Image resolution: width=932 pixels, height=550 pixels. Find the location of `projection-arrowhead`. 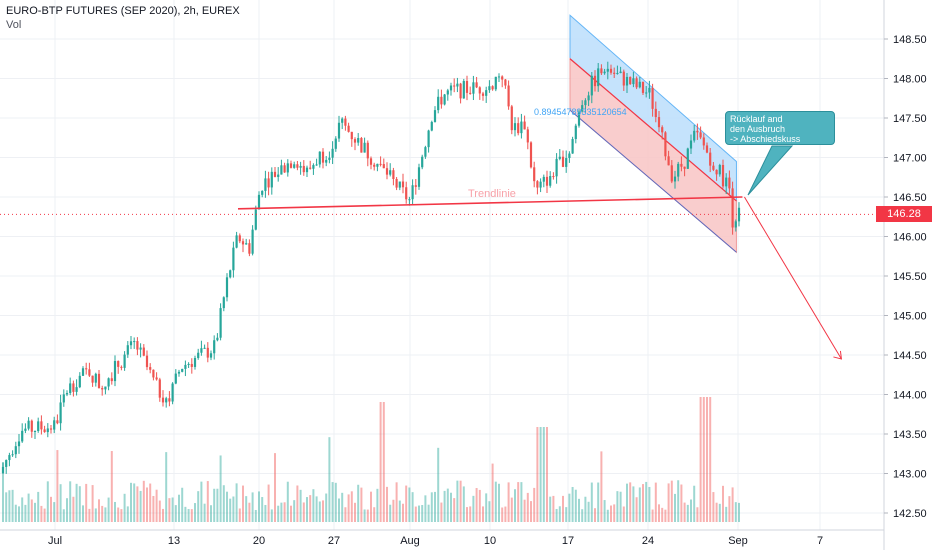

projection-arrowhead is located at coordinates (838, 355).